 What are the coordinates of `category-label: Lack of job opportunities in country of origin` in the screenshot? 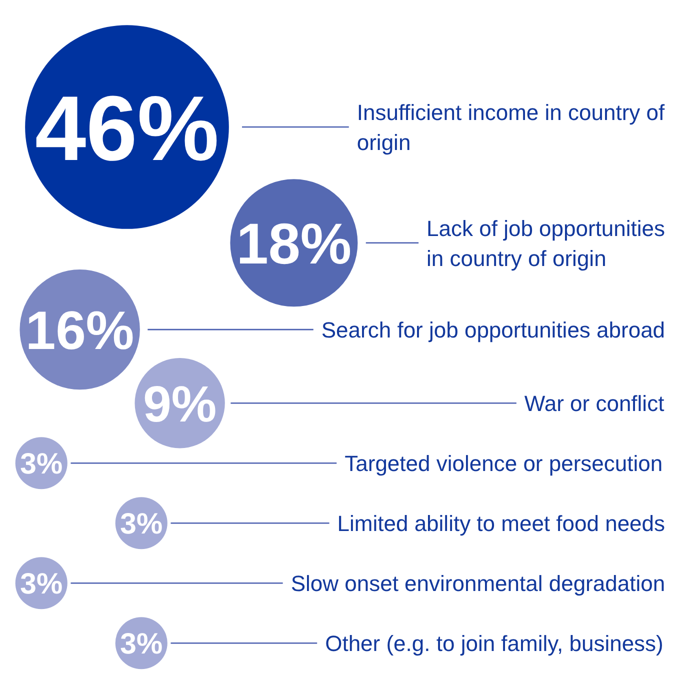 It's located at (546, 243).